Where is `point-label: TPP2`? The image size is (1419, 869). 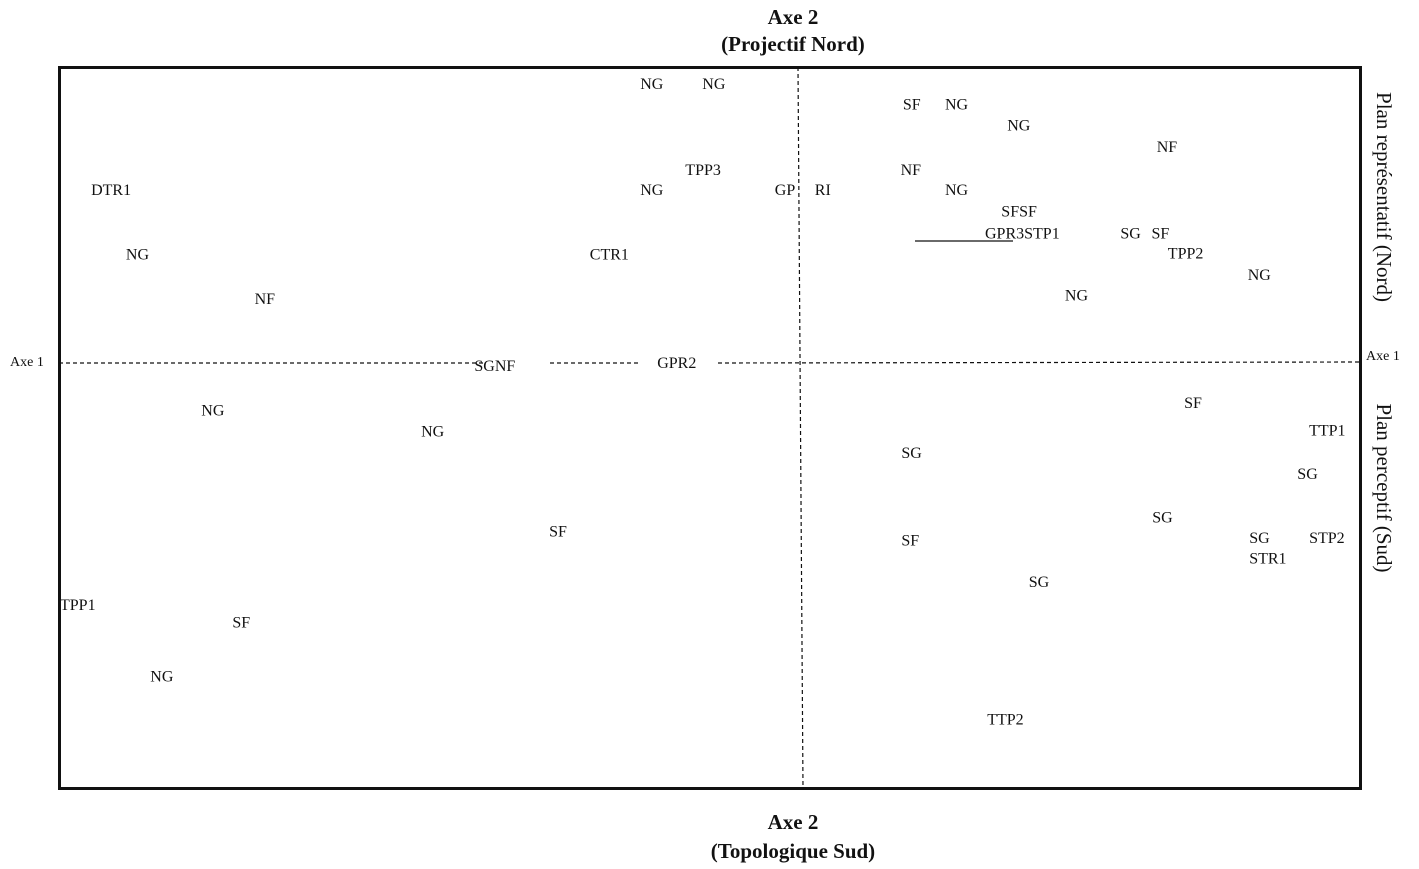 point-label: TPP2 is located at coordinates (1186, 253).